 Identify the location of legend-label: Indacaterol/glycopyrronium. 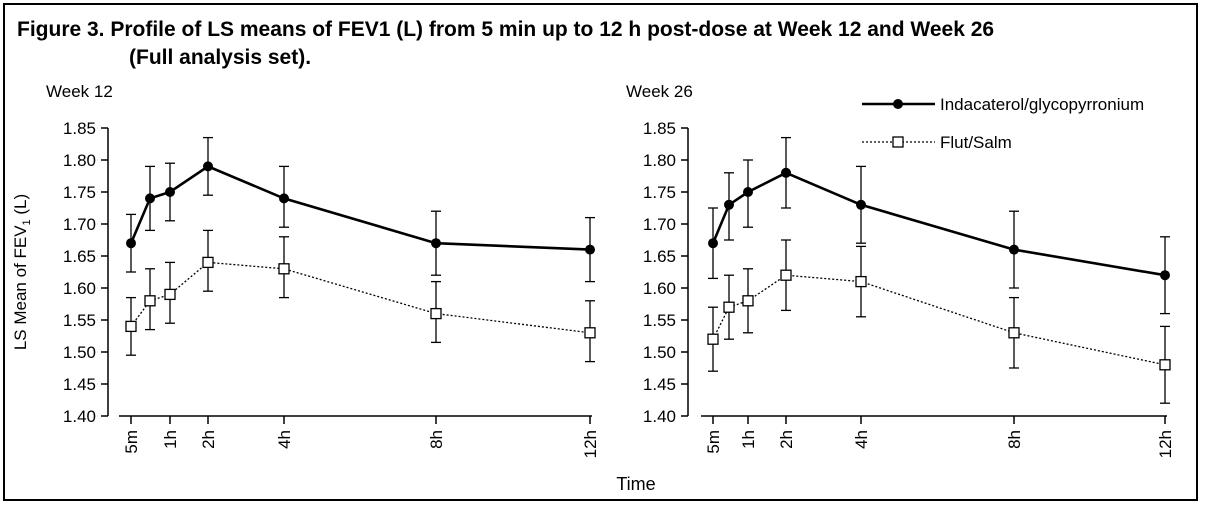
(1042, 104).